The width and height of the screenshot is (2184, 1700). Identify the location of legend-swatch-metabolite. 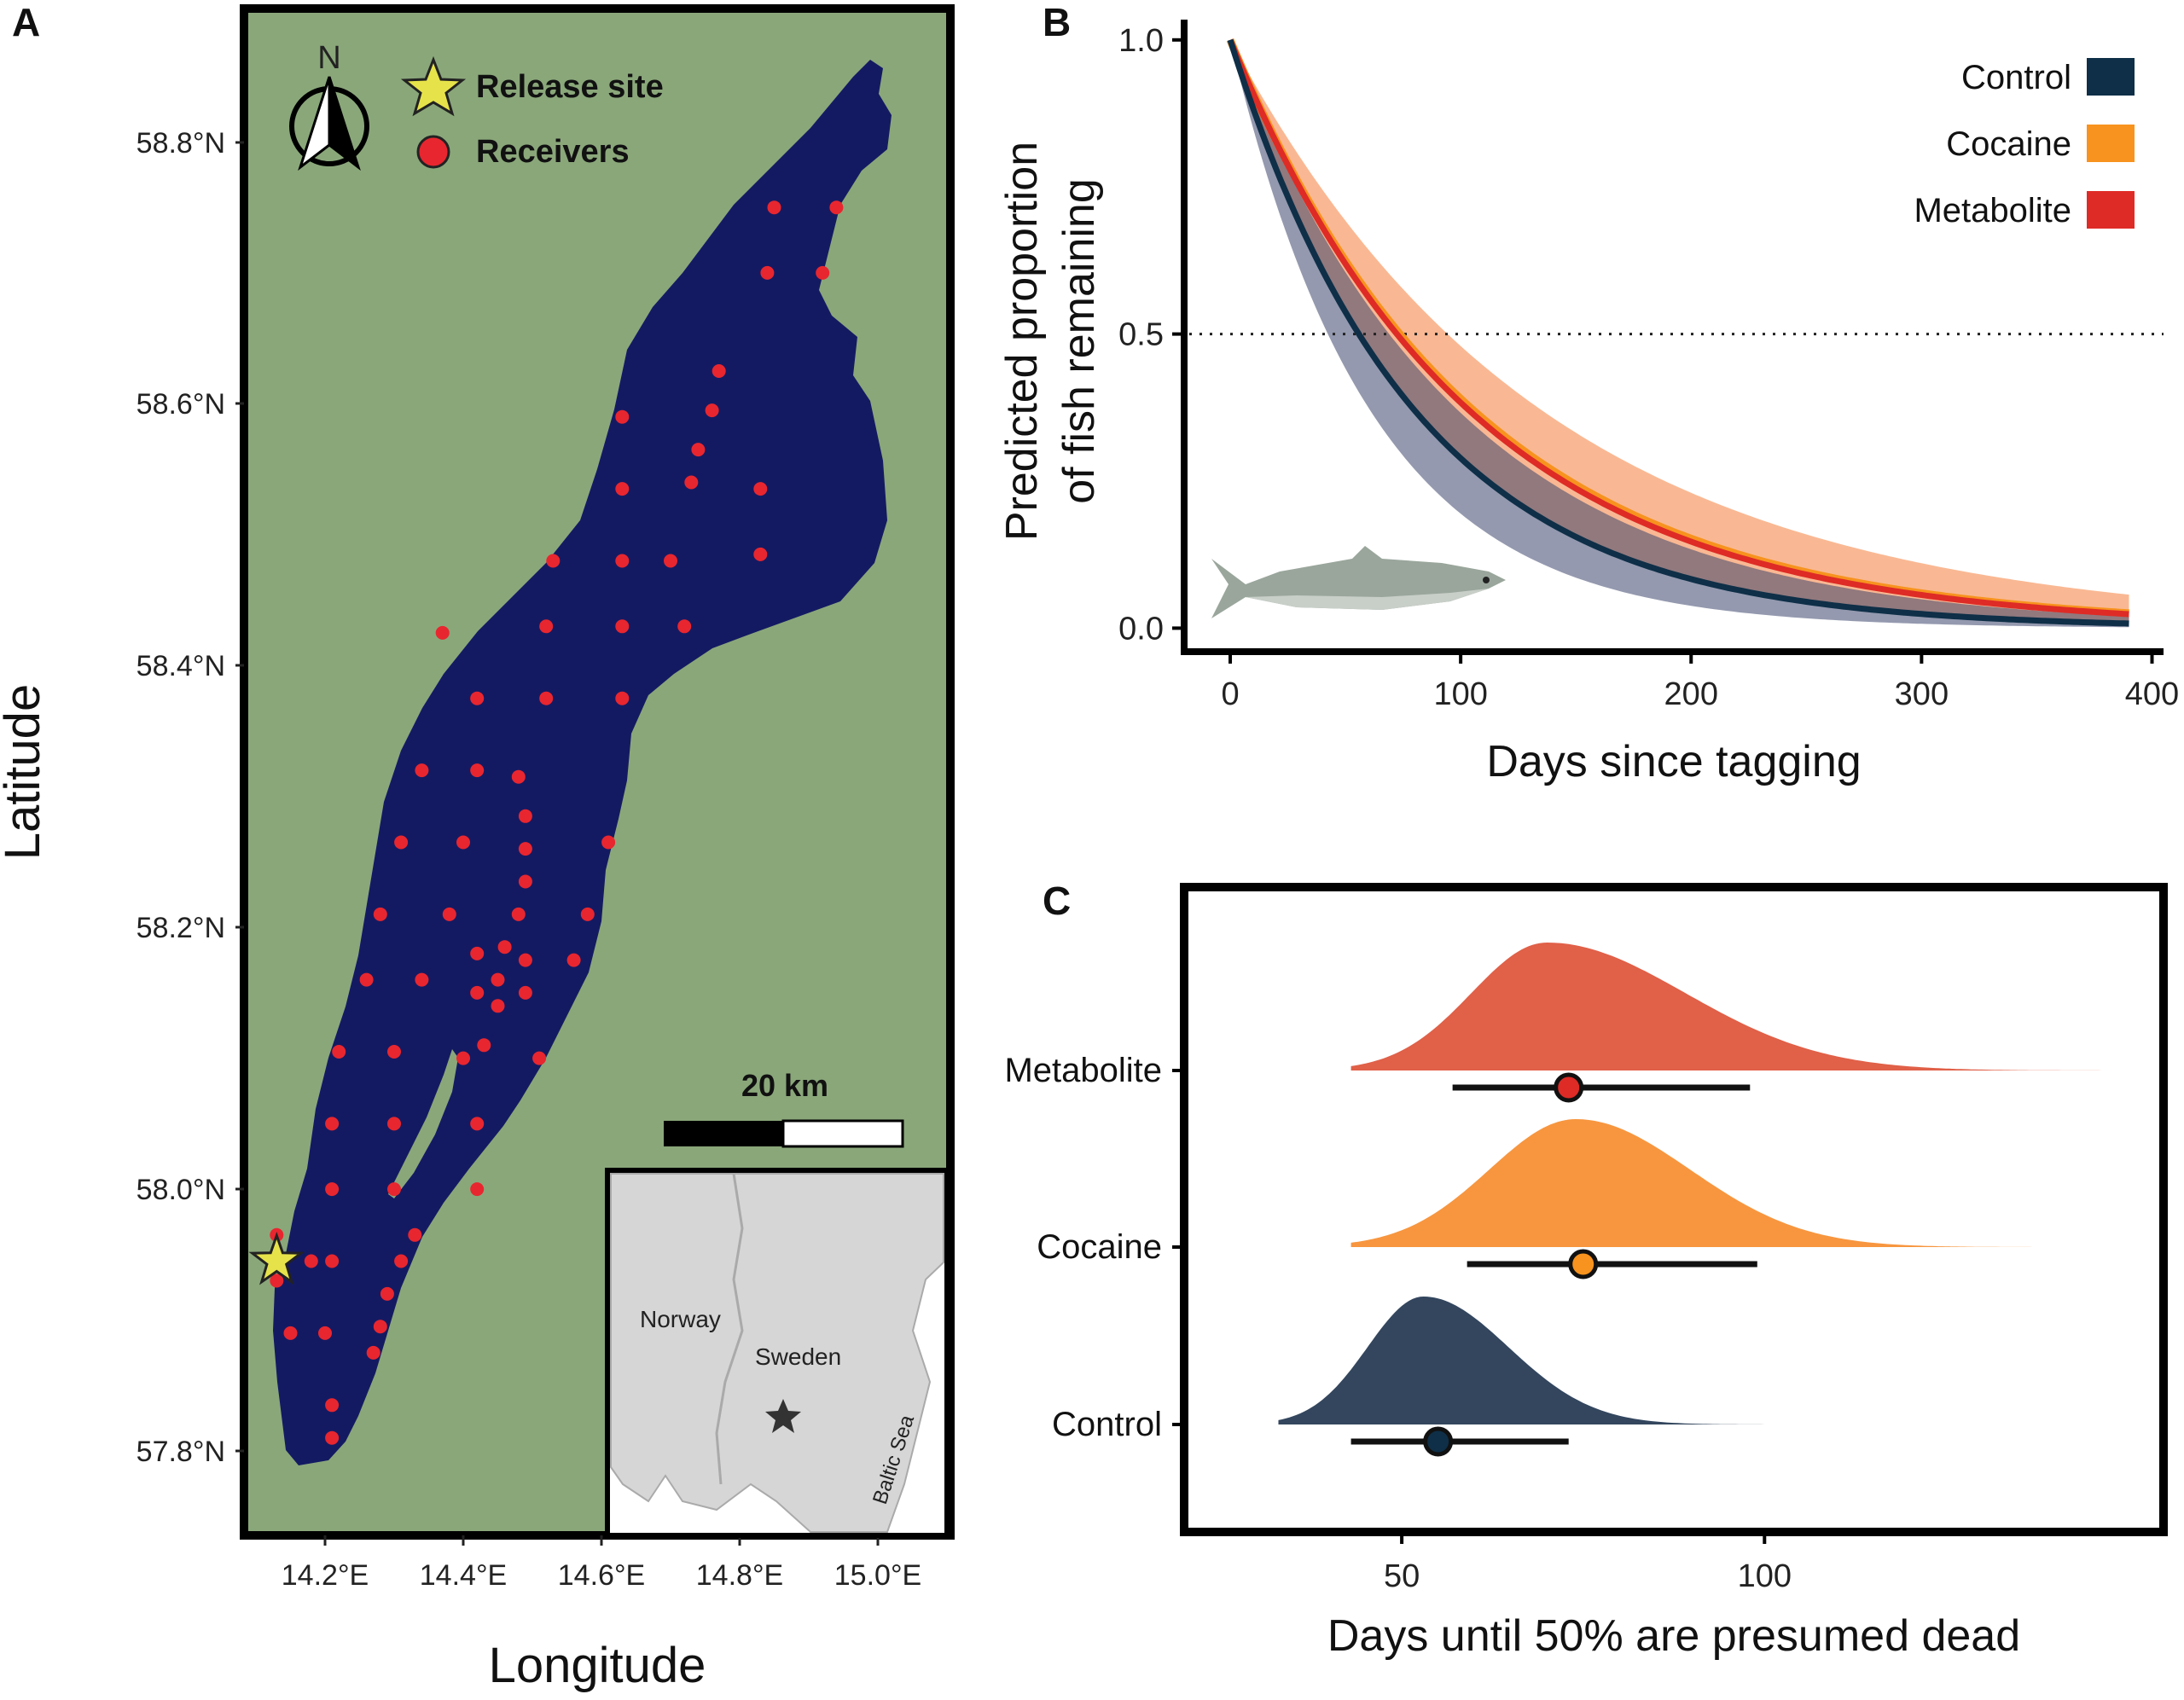
(2111, 210).